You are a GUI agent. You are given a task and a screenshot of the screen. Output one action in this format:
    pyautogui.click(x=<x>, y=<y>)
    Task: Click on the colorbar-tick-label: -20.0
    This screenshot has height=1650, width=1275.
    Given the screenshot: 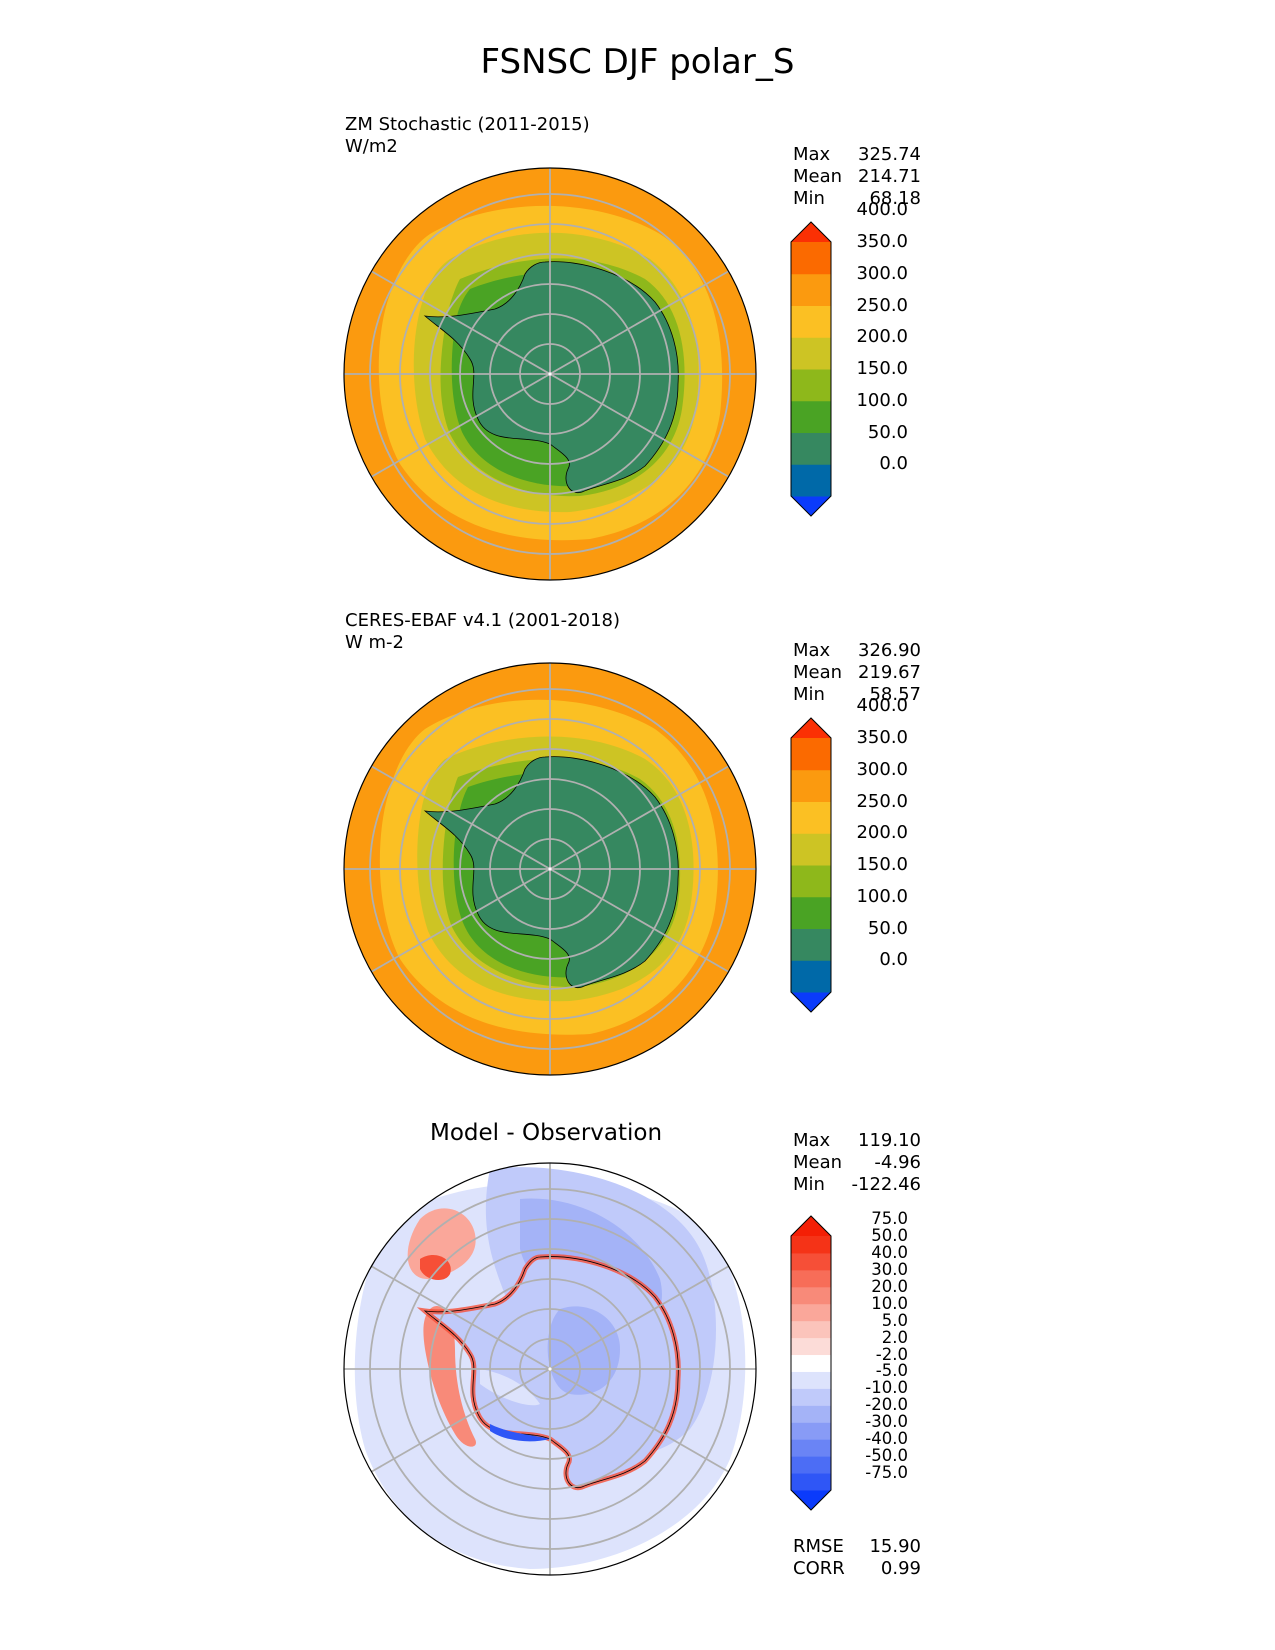 What is the action you would take?
    pyautogui.click(x=886, y=1405)
    